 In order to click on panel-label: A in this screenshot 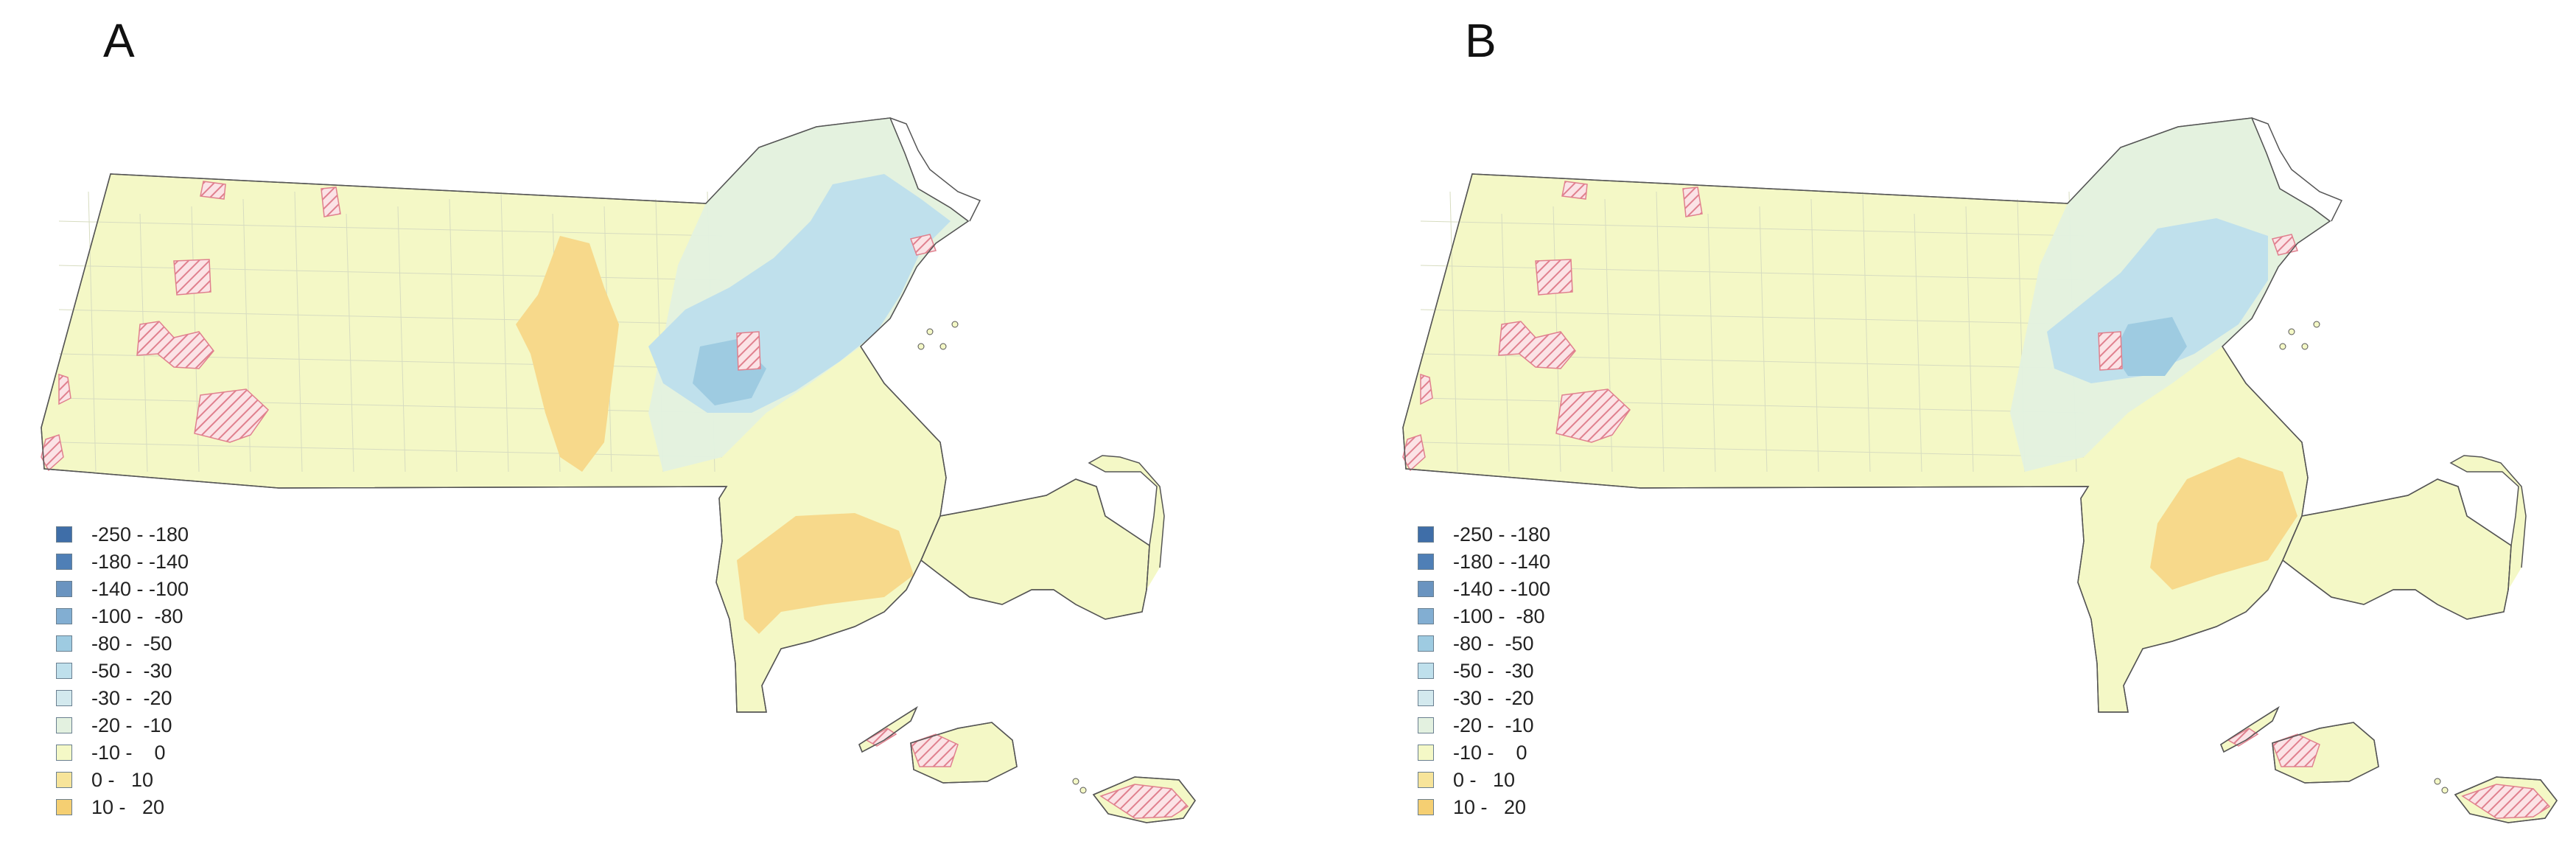, I will do `click(119, 40)`.